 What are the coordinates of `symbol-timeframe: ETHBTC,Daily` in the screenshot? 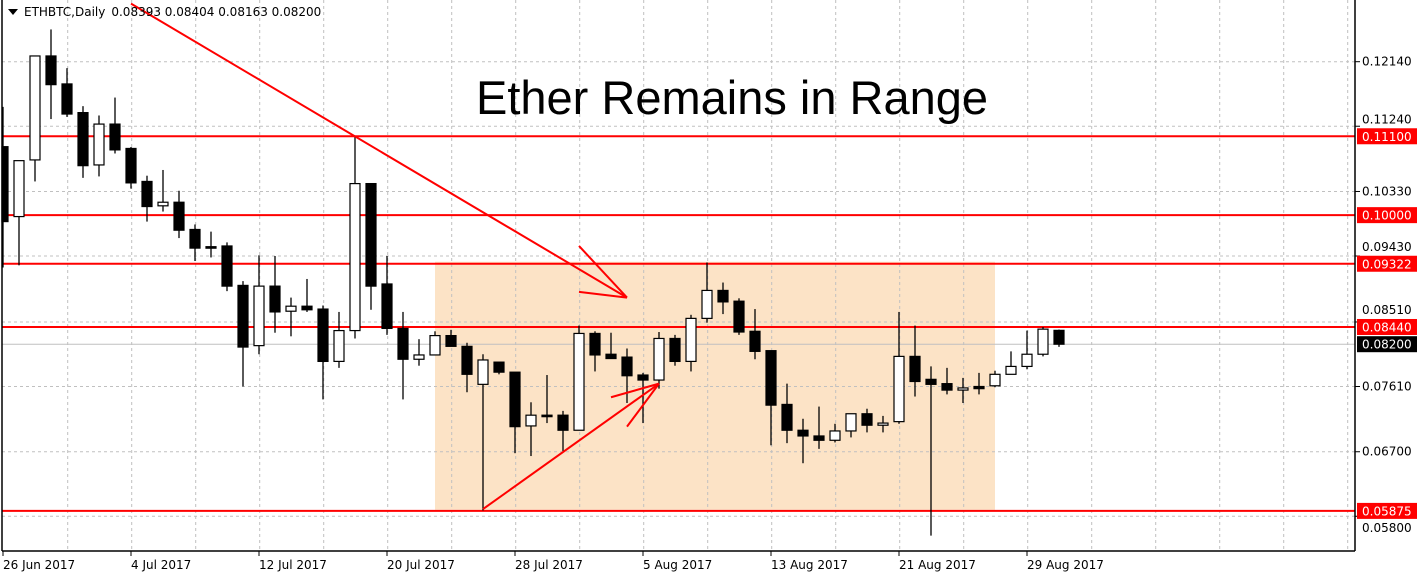 It's located at (65, 12).